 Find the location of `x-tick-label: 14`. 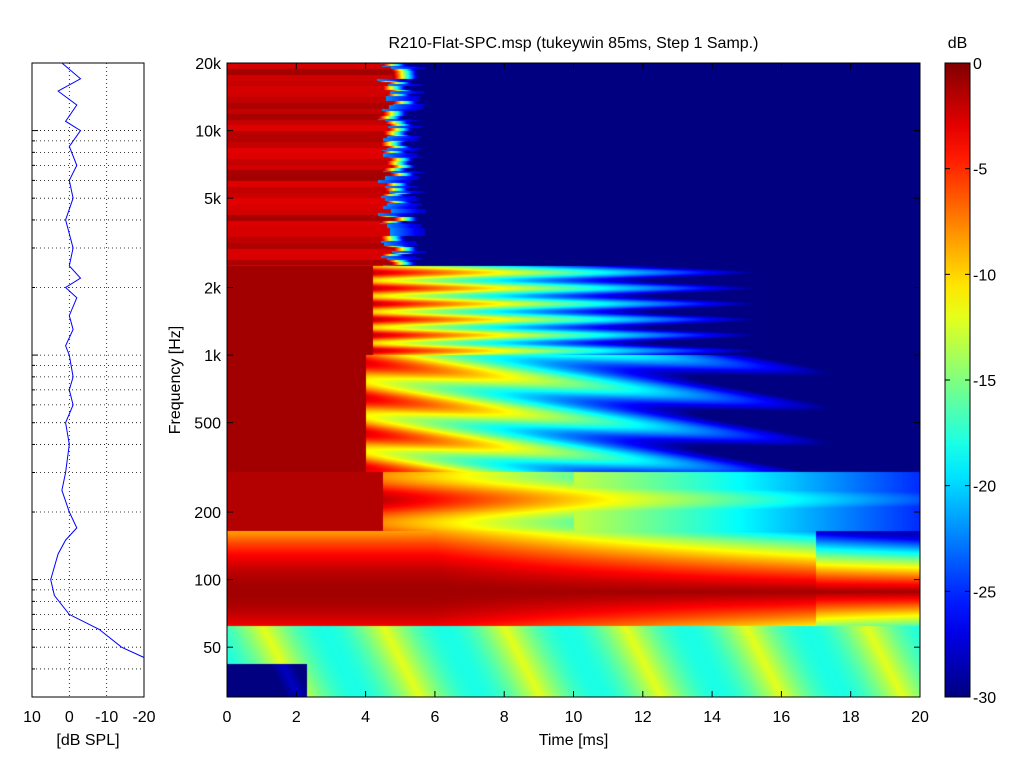

x-tick-label: 14 is located at coordinates (712, 717).